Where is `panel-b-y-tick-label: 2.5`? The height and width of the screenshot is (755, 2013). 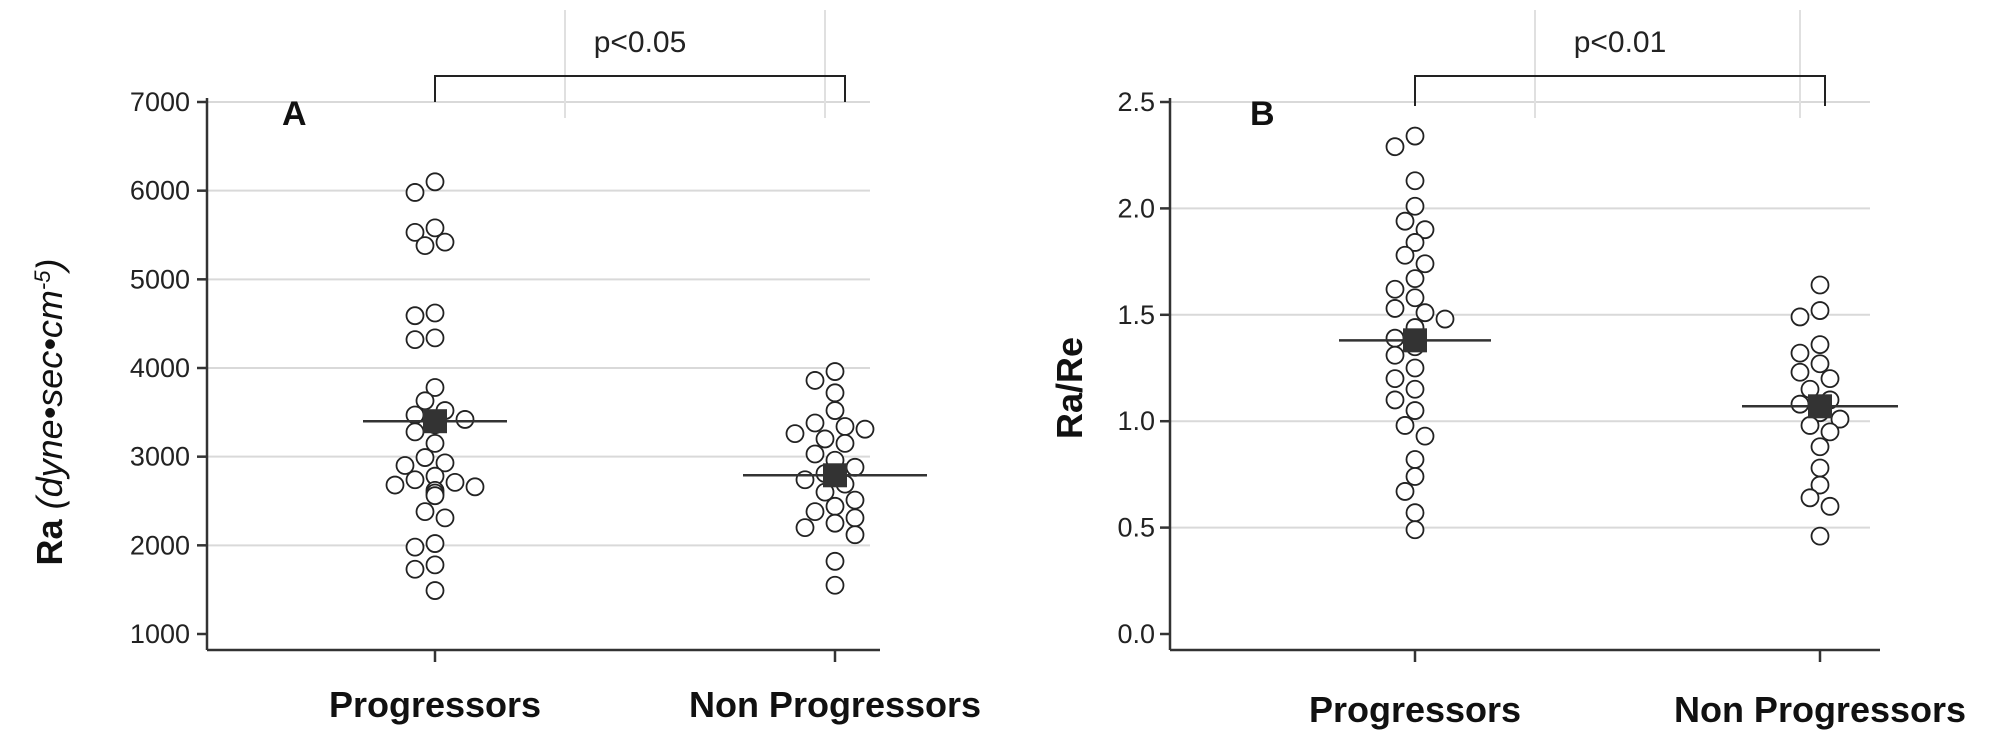
panel-b-y-tick-label: 2.5 is located at coordinates (1136, 102).